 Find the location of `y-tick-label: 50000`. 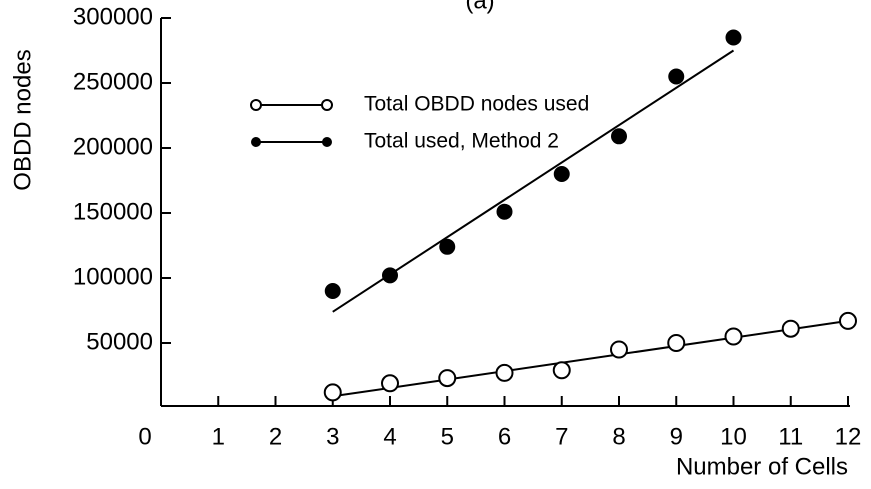

y-tick-label: 50000 is located at coordinates (119, 341).